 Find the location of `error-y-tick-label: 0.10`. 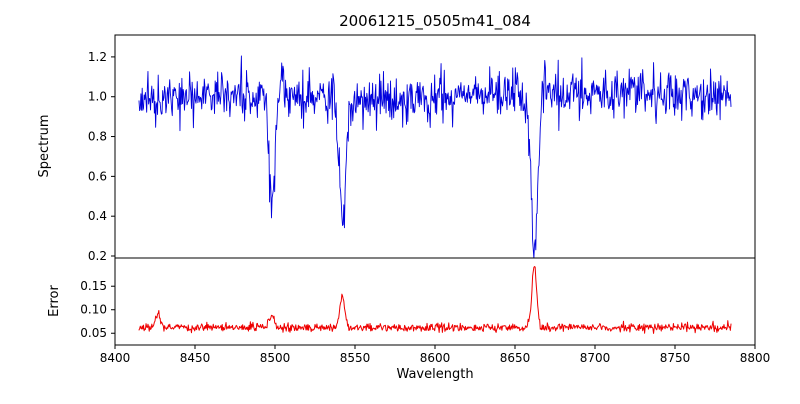

error-y-tick-label: 0.10 is located at coordinates (93, 310).